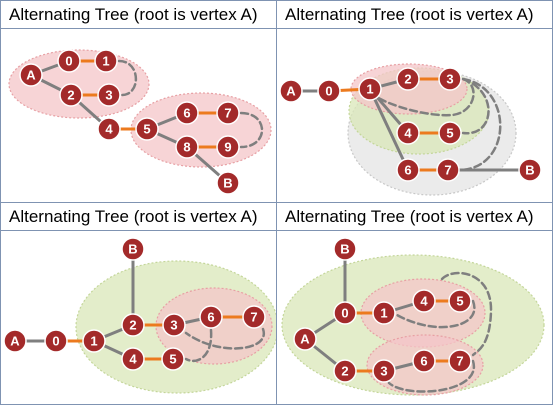 This screenshot has height=405, width=553. Describe the element at coordinates (389, 129) in the screenshot. I see `tree-edge` at that location.